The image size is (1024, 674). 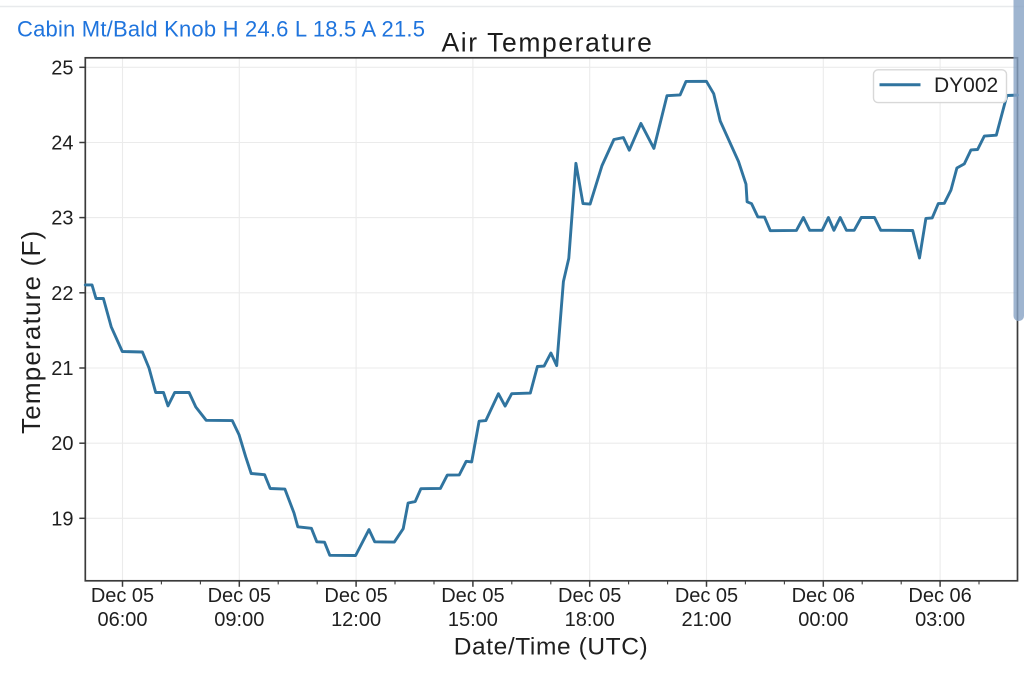 What do you see at coordinates (62, 144) in the screenshot?
I see `svg-text: 24` at bounding box center [62, 144].